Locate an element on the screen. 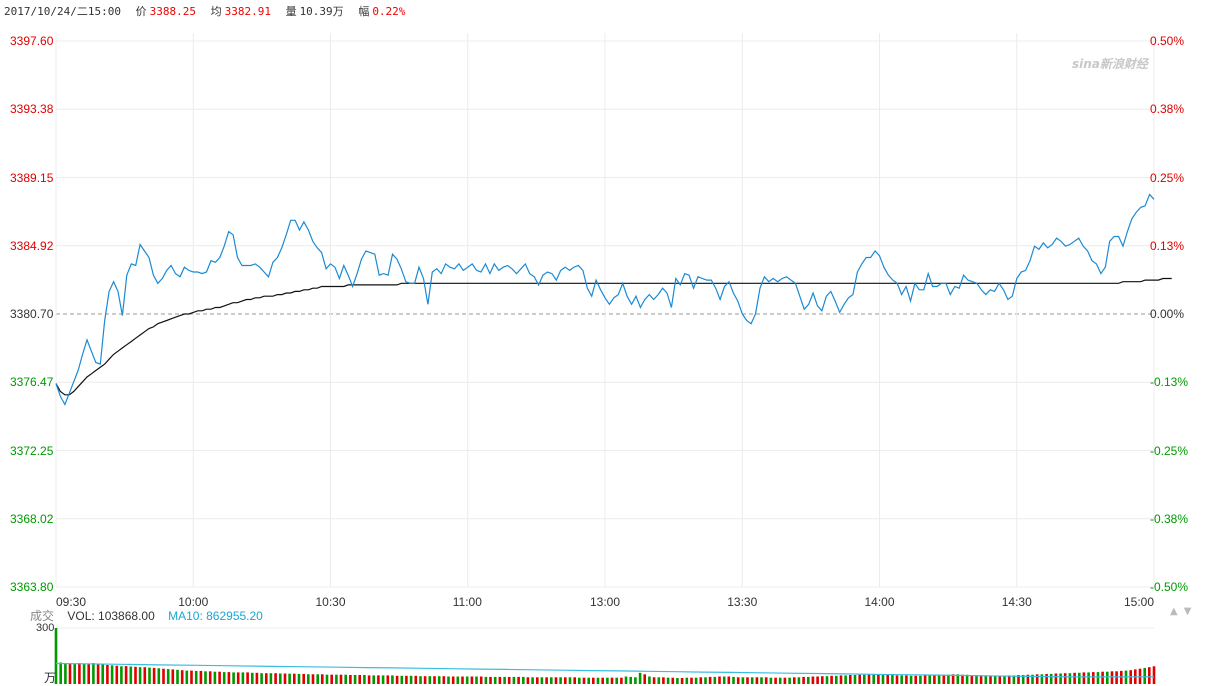 Image resolution: width=1211 pixels, height=686 pixels. volume-title: 成交 is located at coordinates (42, 616).